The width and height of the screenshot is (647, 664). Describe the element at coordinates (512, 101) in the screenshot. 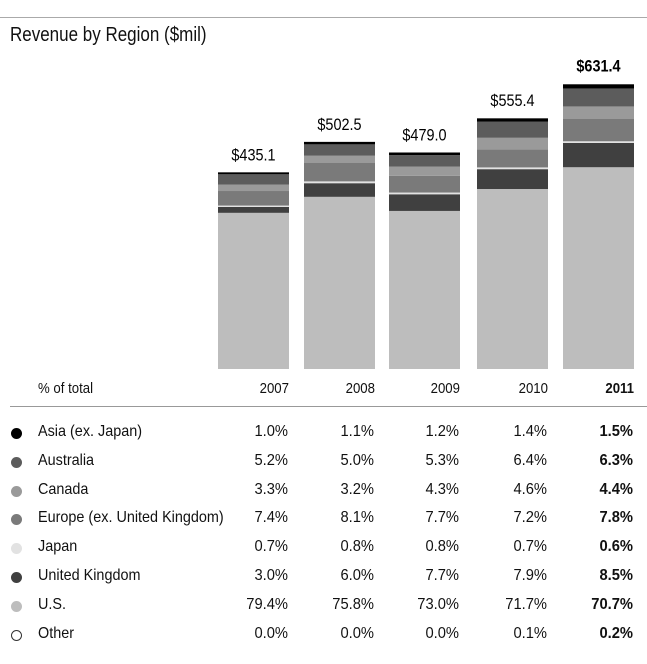

I see `total-label-2010: $555.4` at that location.